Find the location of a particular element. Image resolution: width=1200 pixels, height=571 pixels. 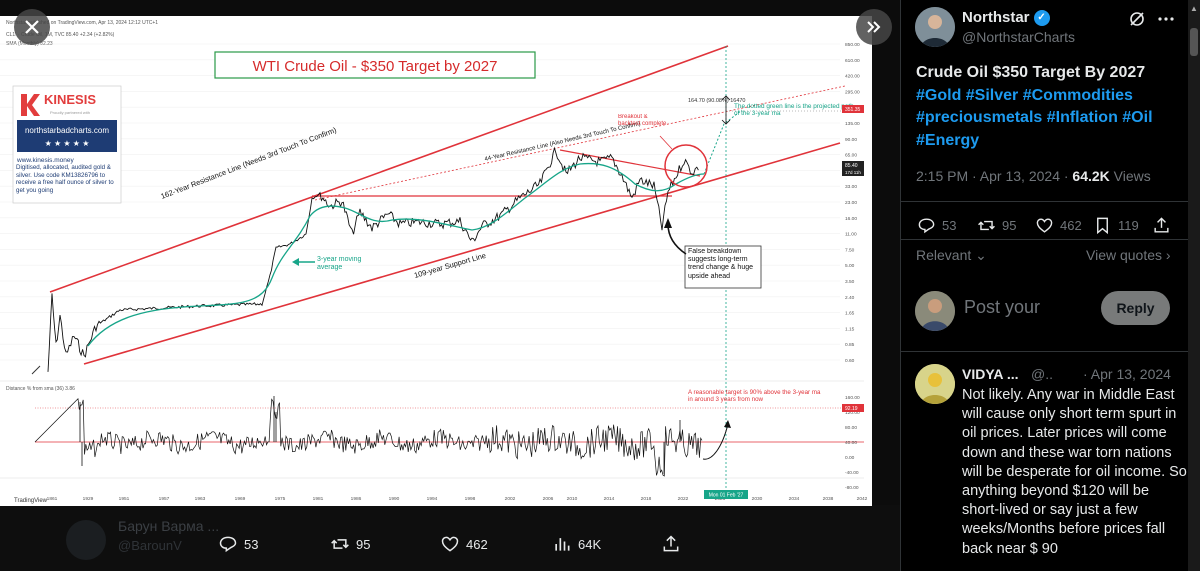

reply-count: 53 is located at coordinates (949, 225).